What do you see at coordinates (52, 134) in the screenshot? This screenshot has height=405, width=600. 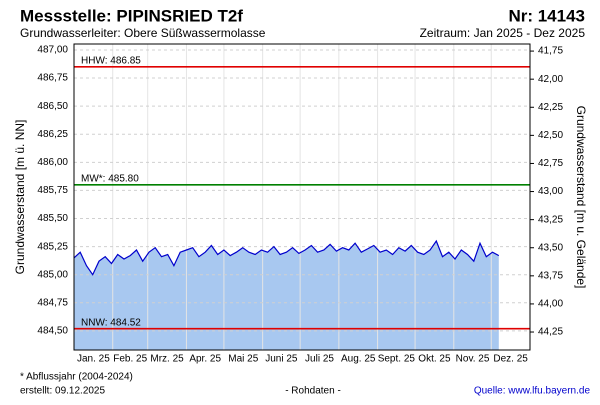 I see `y-tick-label: 486,25` at bounding box center [52, 134].